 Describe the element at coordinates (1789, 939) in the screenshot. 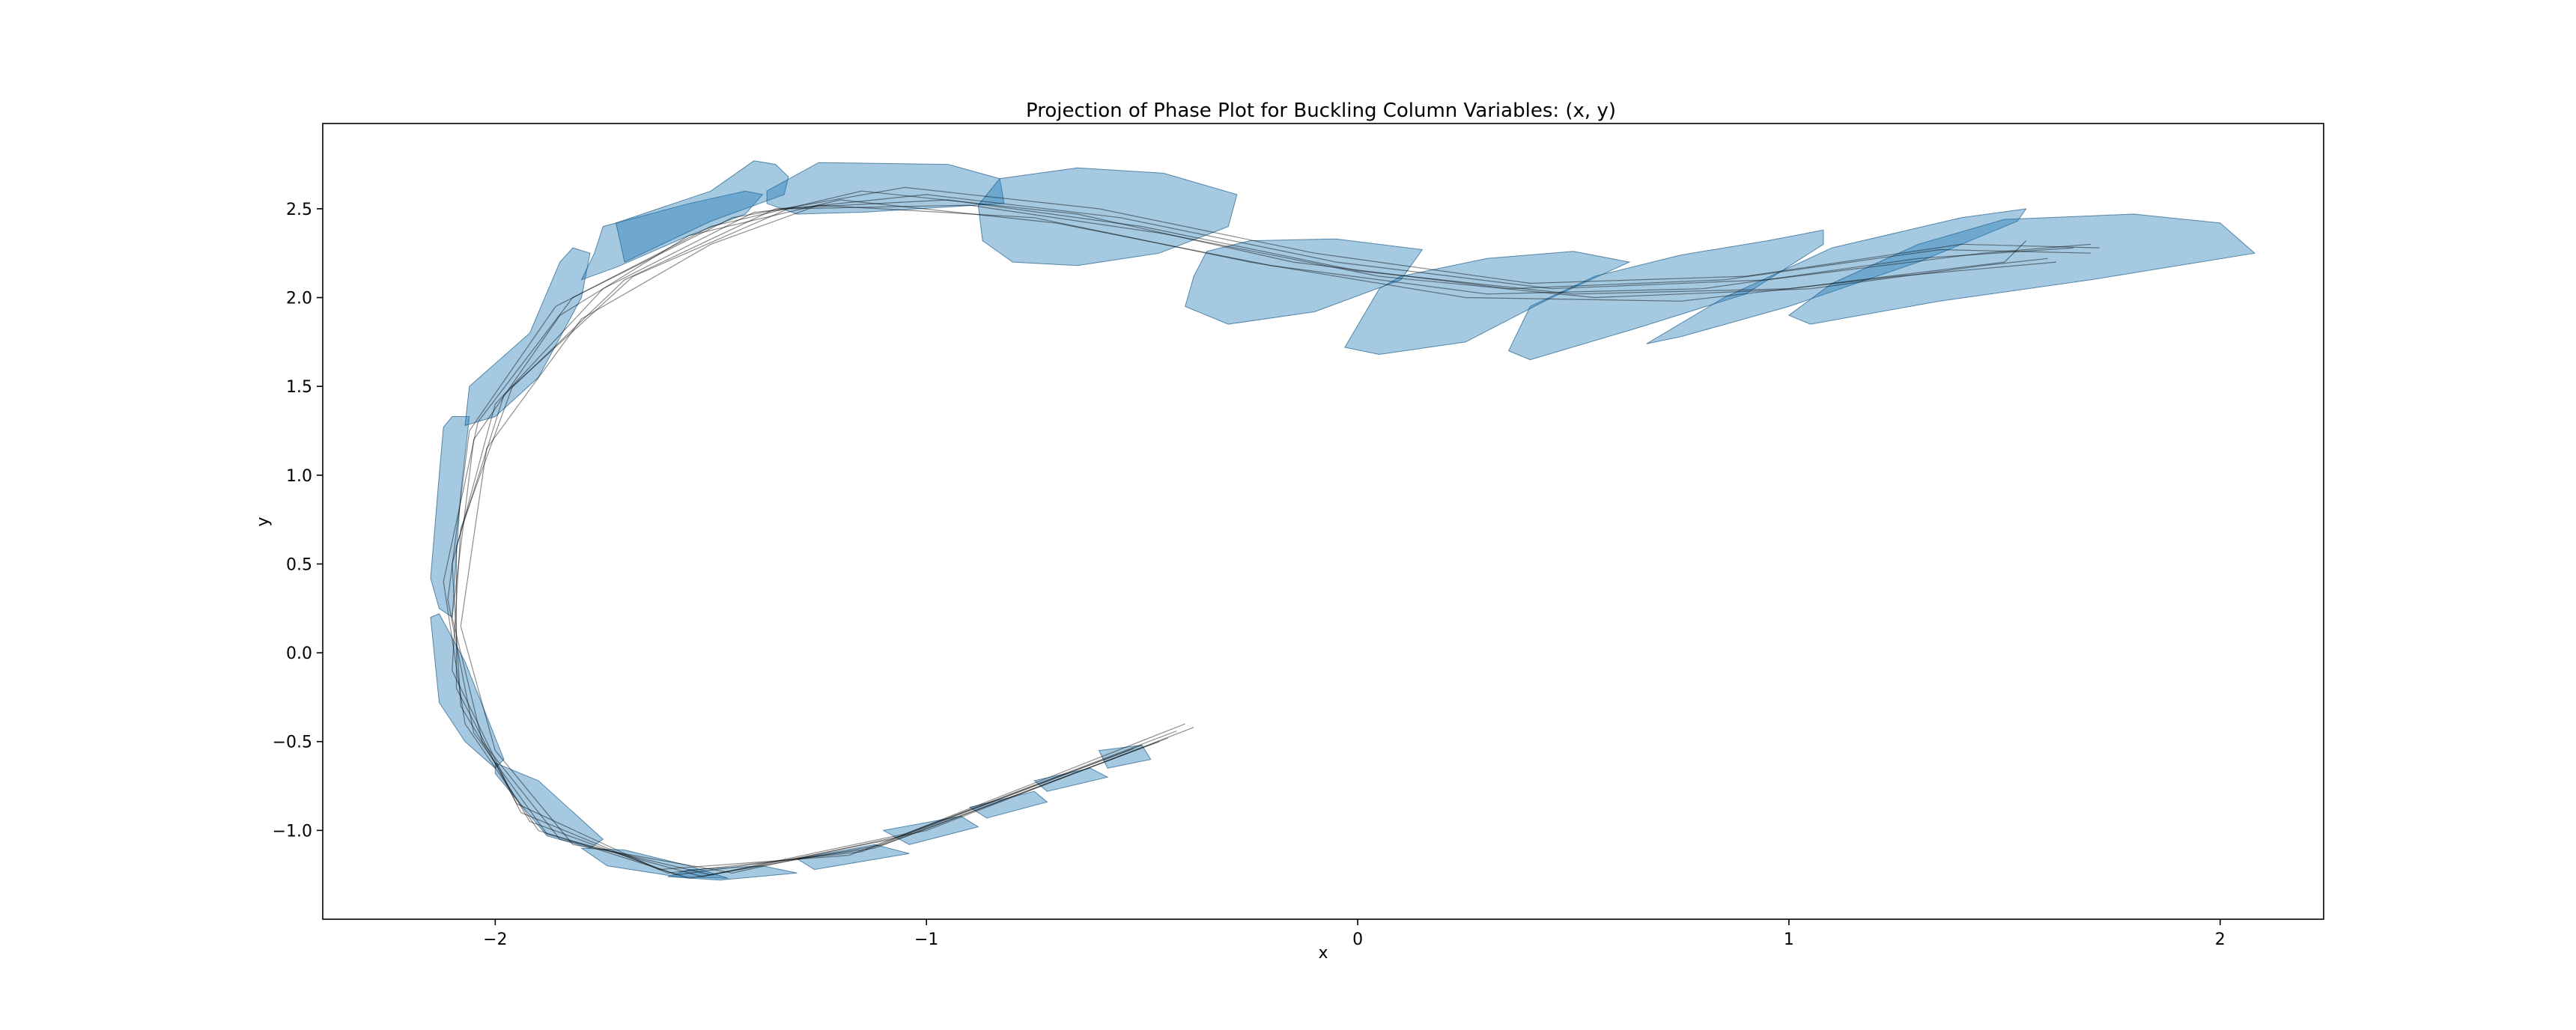

I see `x-tick-label: 1` at that location.